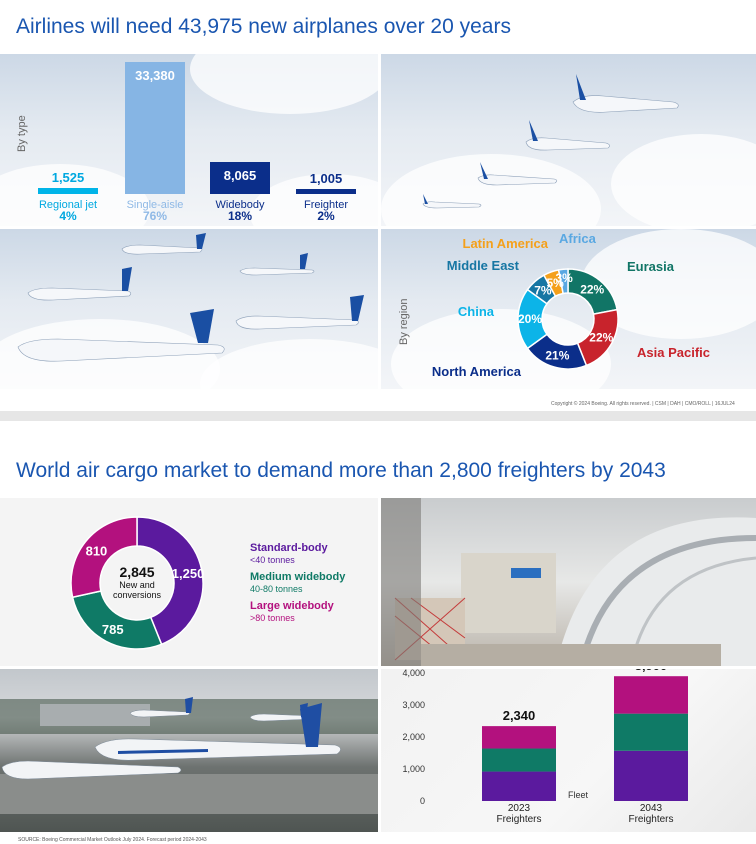 This screenshot has height=844, width=756. I want to click on fleet-total-label: 2,340, so click(519, 715).